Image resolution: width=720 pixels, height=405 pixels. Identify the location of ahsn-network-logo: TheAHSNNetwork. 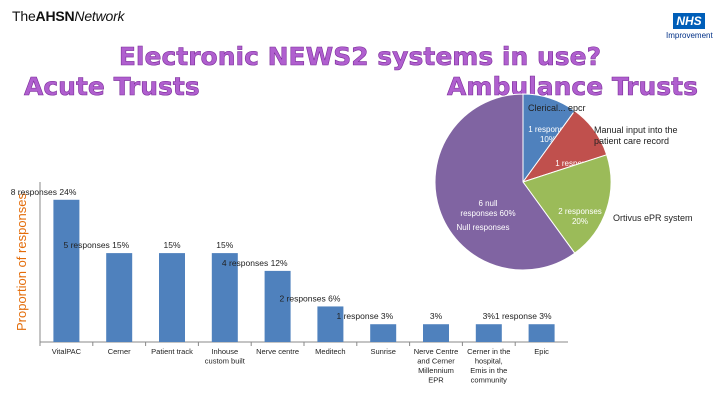
(68, 16).